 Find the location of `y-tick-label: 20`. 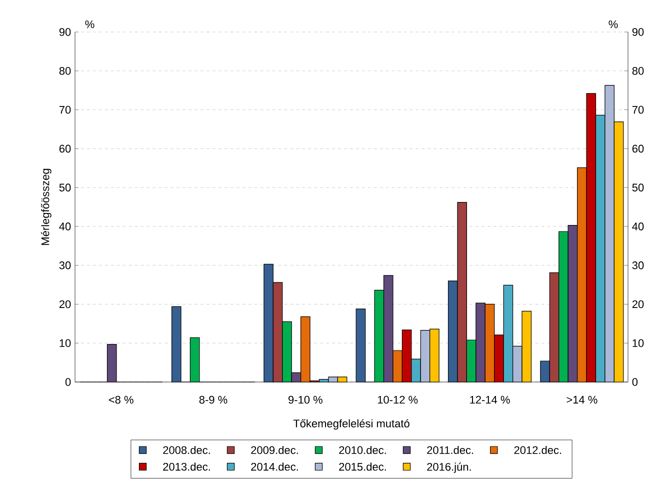

y-tick-label: 20 is located at coordinates (65, 304).